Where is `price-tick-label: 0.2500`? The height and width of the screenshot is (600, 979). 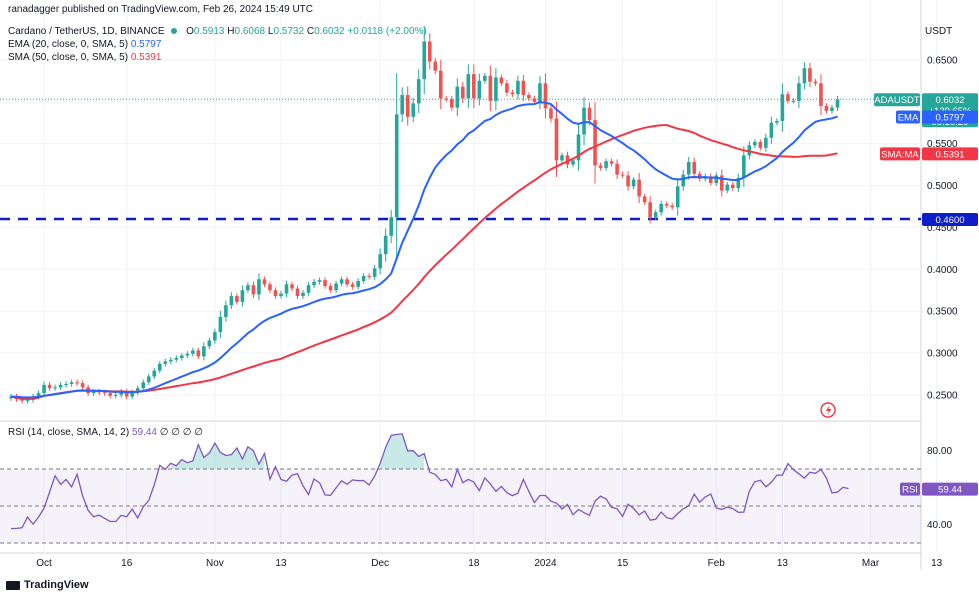
price-tick-label: 0.2500 is located at coordinates (942, 395).